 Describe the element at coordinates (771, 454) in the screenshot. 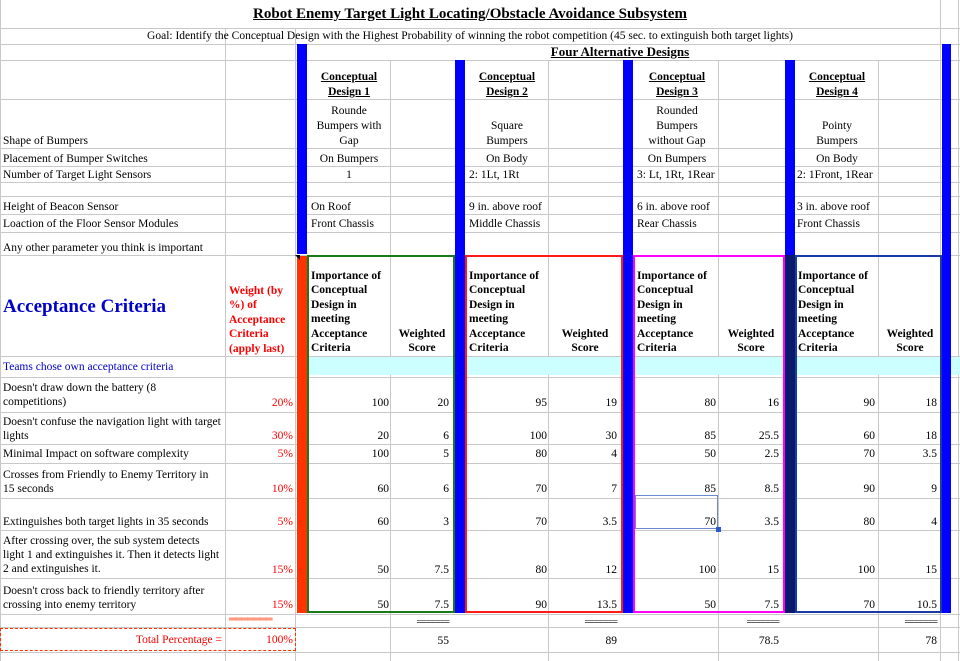

I see `design3-weighted-score: 2.5` at that location.